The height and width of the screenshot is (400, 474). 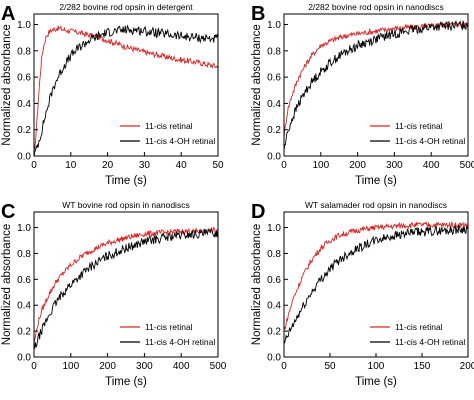 What do you see at coordinates (376, 7) in the screenshot?
I see `panel-title: 2/282 bovine rod opsin in nanodiscs` at bounding box center [376, 7].